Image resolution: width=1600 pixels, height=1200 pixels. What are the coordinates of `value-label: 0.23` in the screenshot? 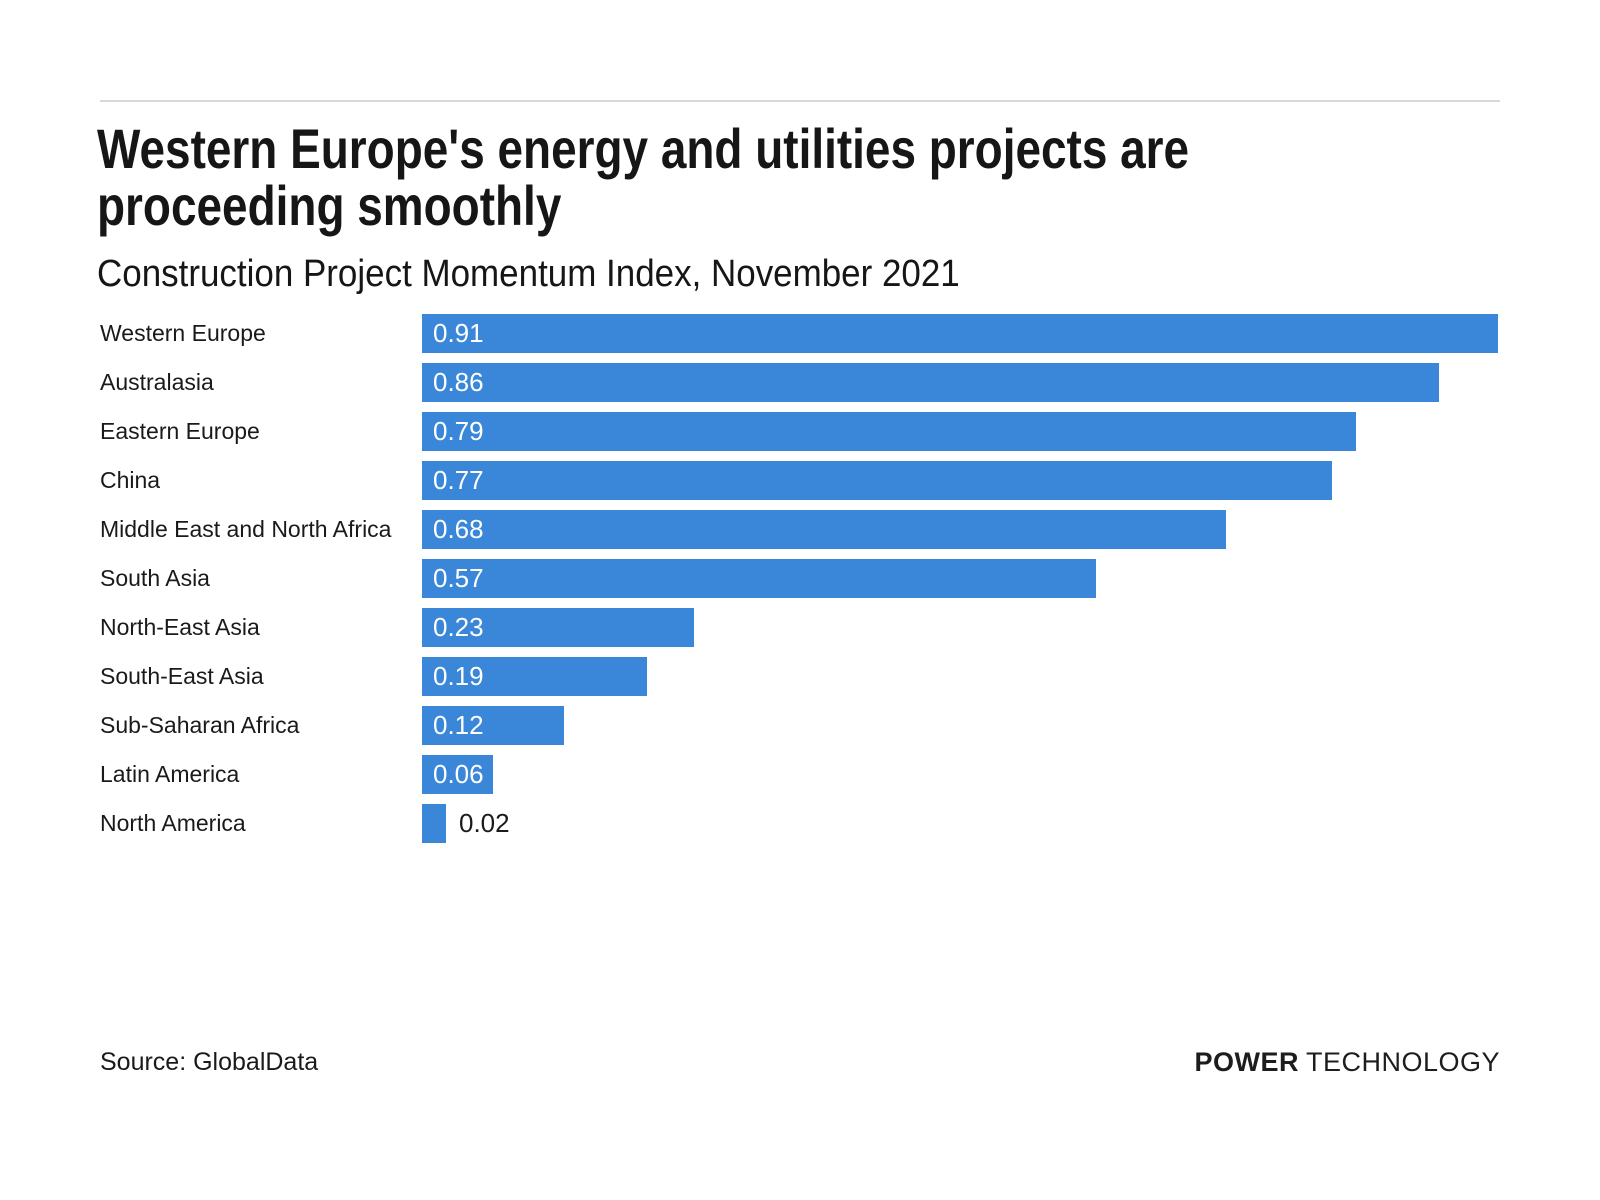 It's located at (458, 627).